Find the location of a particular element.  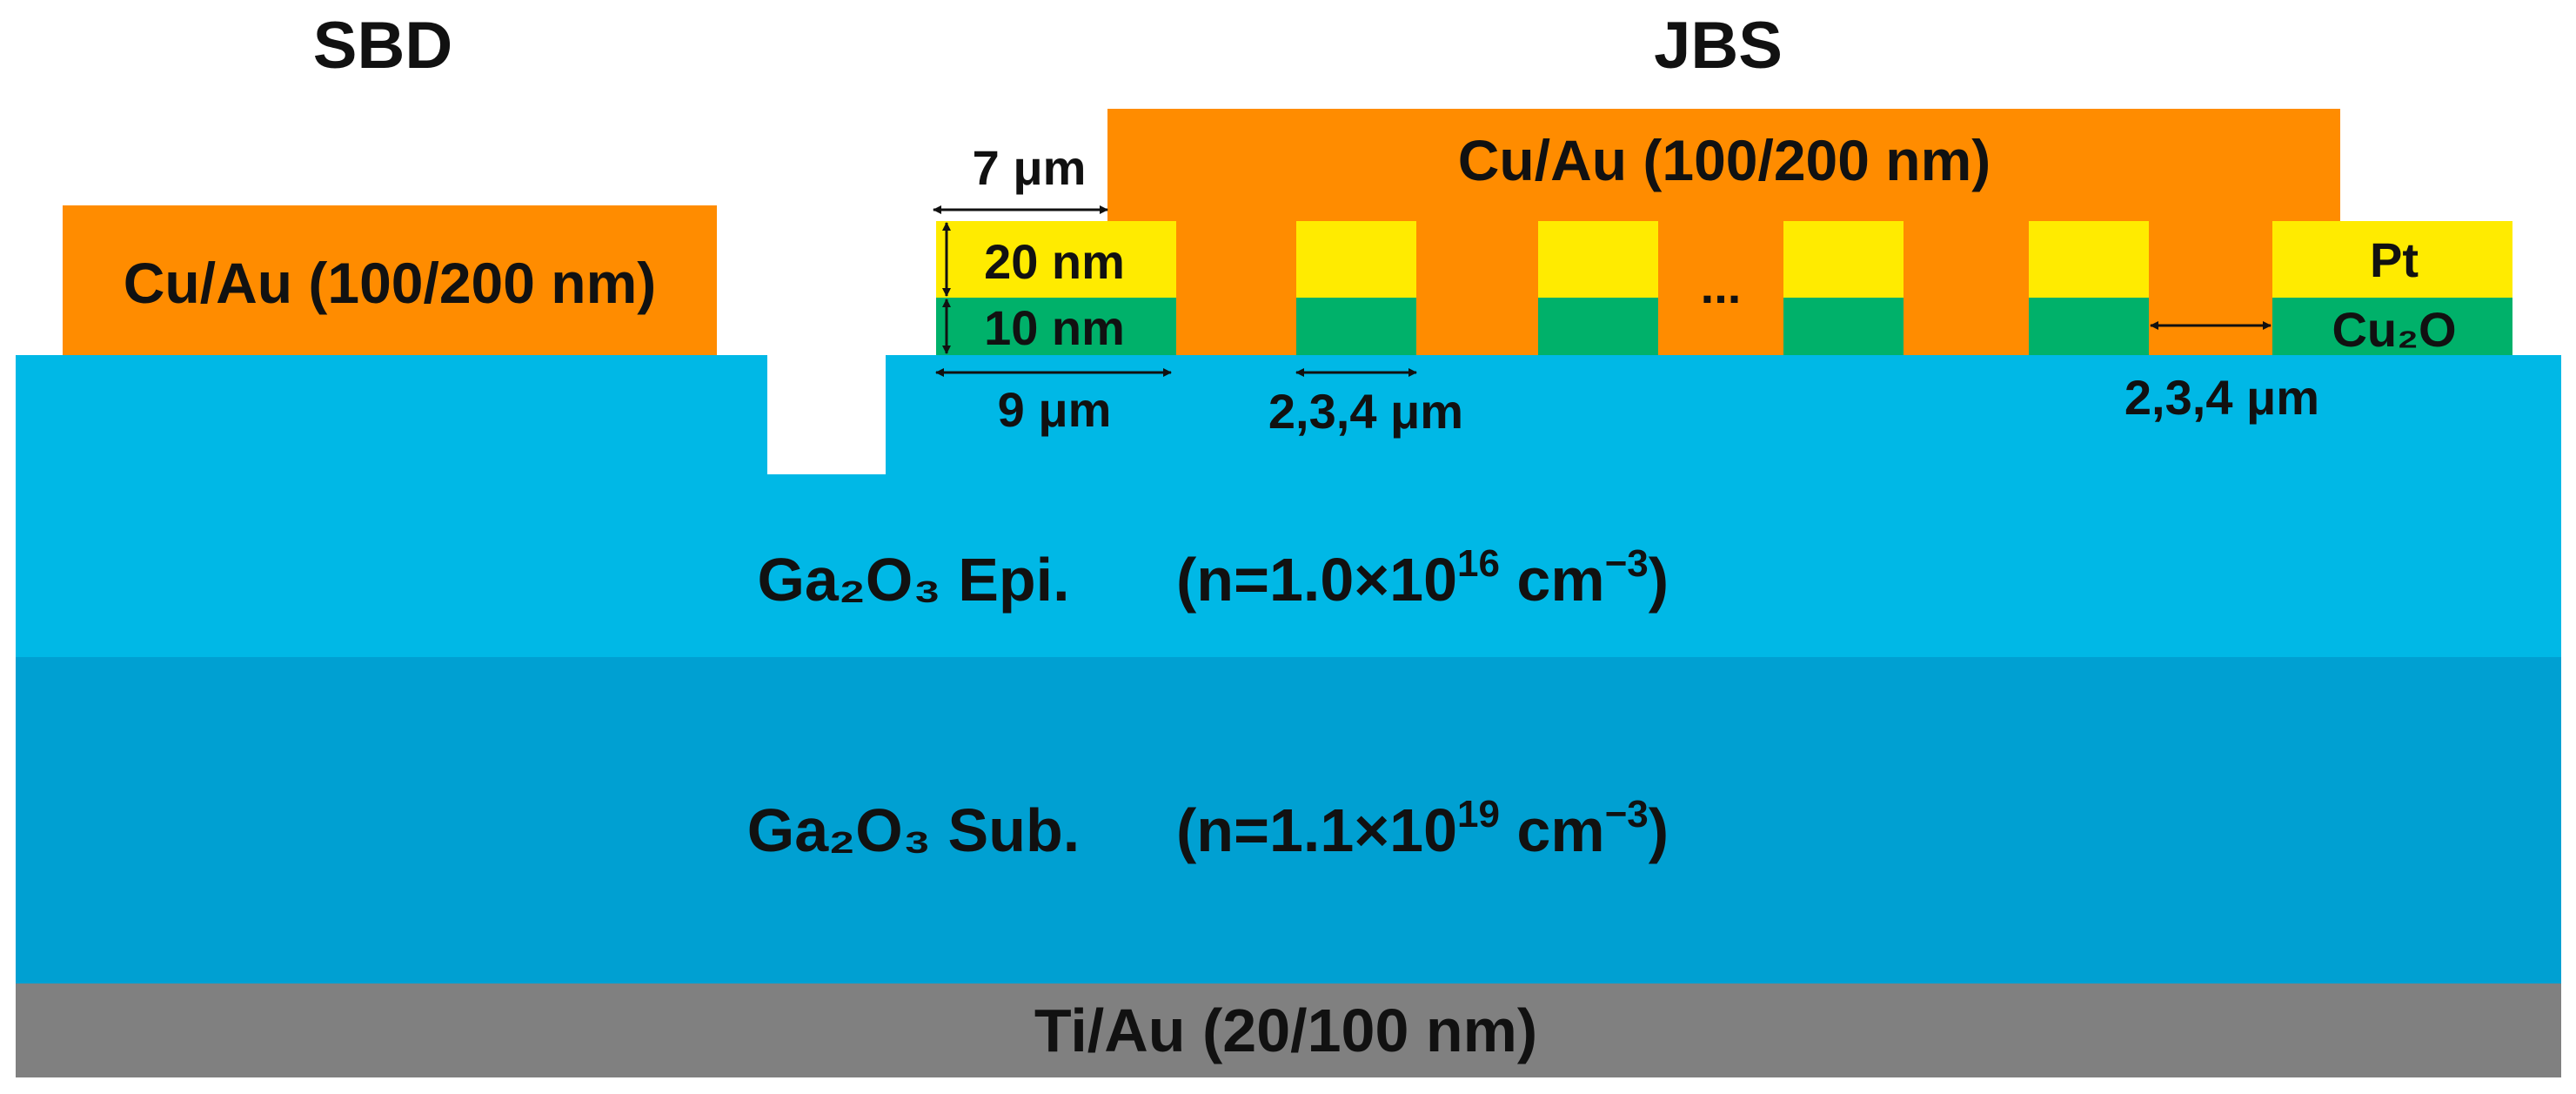

sbd-cu-au-contact is located at coordinates (390, 280).